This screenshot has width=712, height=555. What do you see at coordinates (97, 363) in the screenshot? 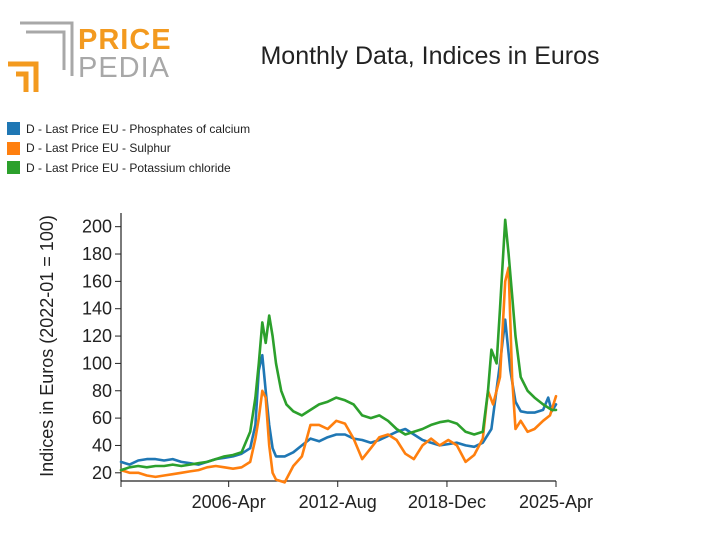
I see `y-tick-label: 100` at bounding box center [97, 363].